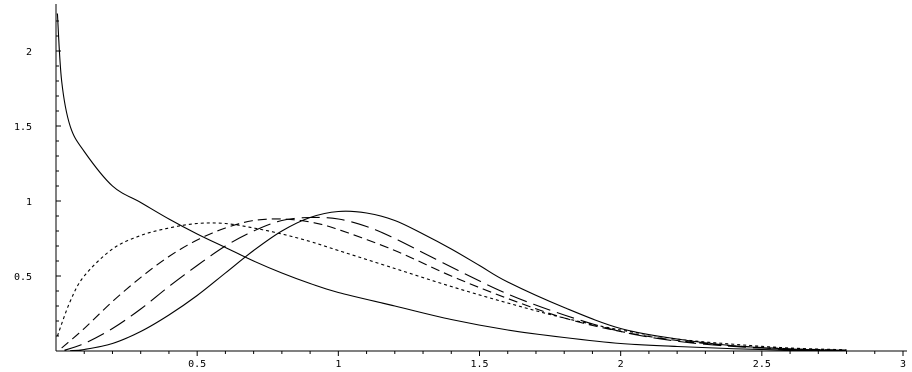 This screenshot has width=912, height=372. What do you see at coordinates (197, 364) in the screenshot?
I see `x-tick-label: 0.5` at bounding box center [197, 364].